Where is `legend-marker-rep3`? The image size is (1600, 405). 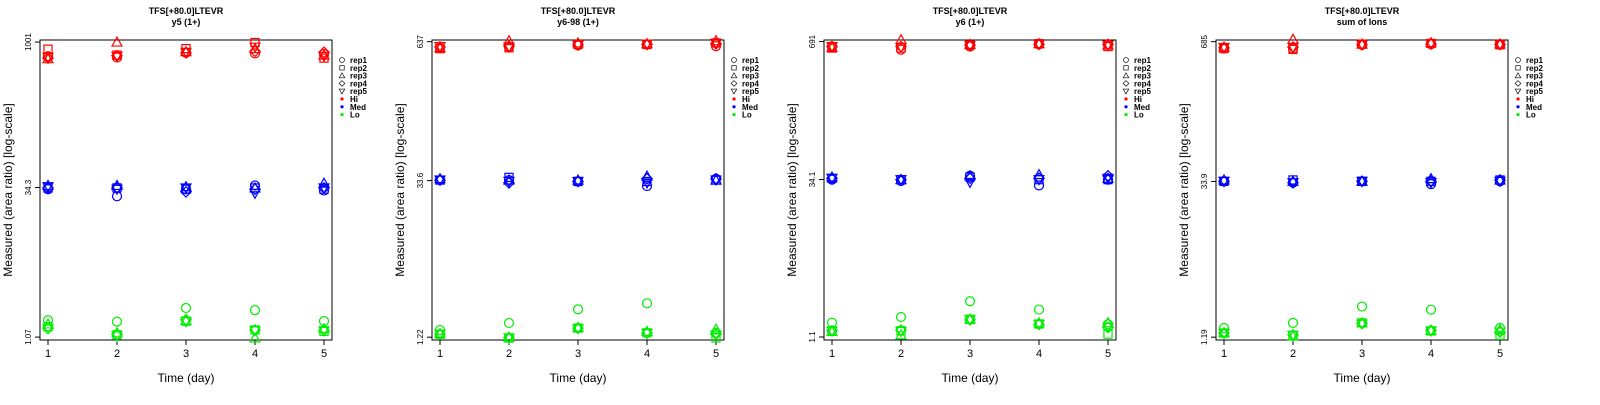
legend-marker-rep3 is located at coordinates (734, 75).